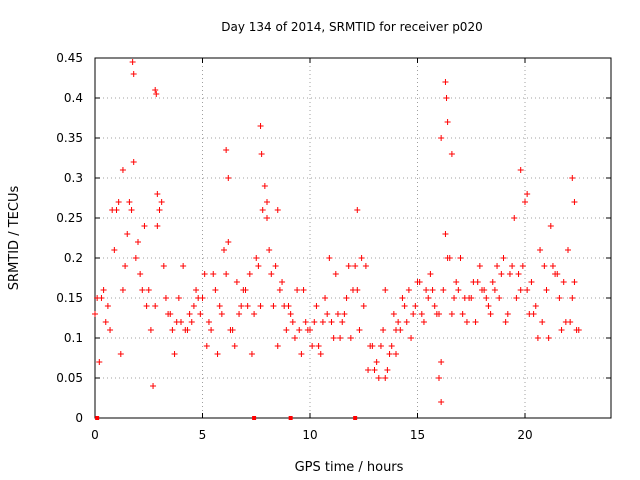 Image resolution: width=640 pixels, height=480 pixels. Describe the element at coordinates (73, 98) in the screenshot. I see `y-tick-label: 0.4` at that location.